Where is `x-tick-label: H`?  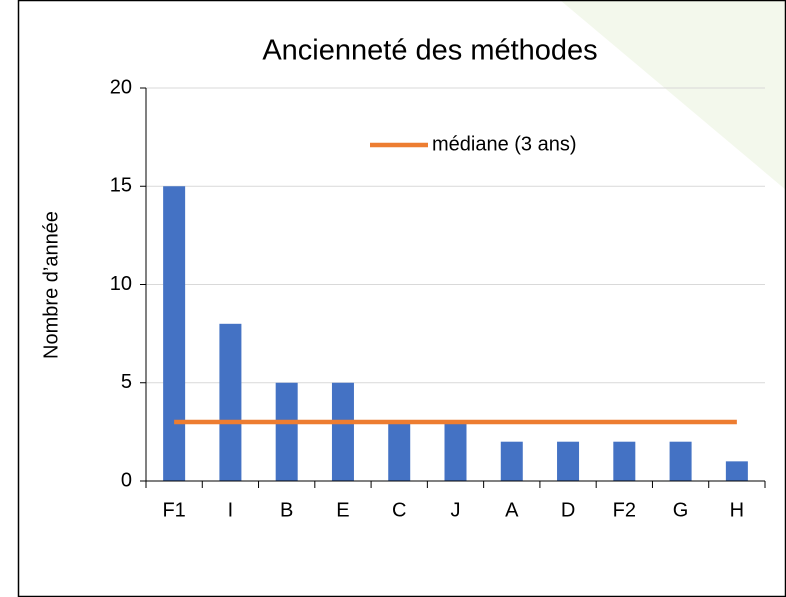 x-tick-label: H is located at coordinates (737, 510).